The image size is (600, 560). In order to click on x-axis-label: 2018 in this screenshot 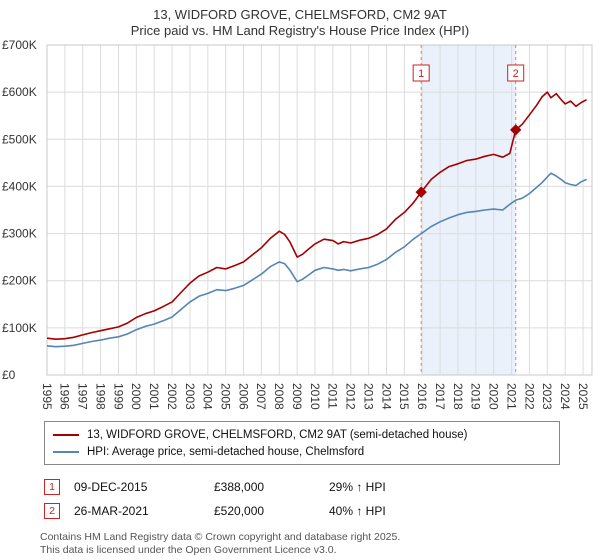, I will do `click(458, 396)`.